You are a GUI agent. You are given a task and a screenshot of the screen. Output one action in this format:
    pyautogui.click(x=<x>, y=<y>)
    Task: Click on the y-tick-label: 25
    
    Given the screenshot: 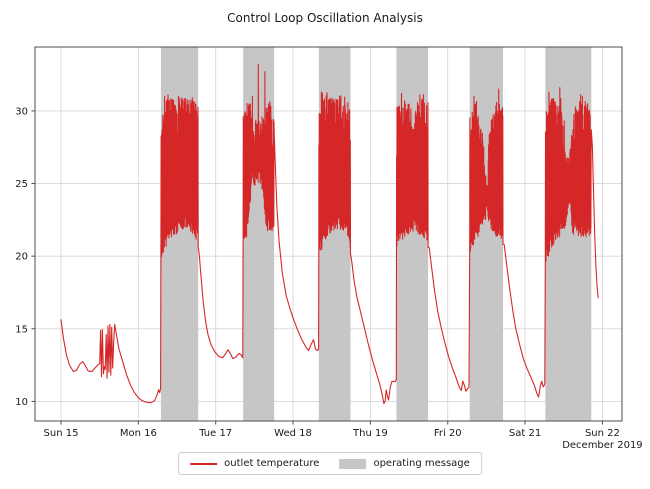 What is the action you would take?
    pyautogui.click(x=21, y=184)
    